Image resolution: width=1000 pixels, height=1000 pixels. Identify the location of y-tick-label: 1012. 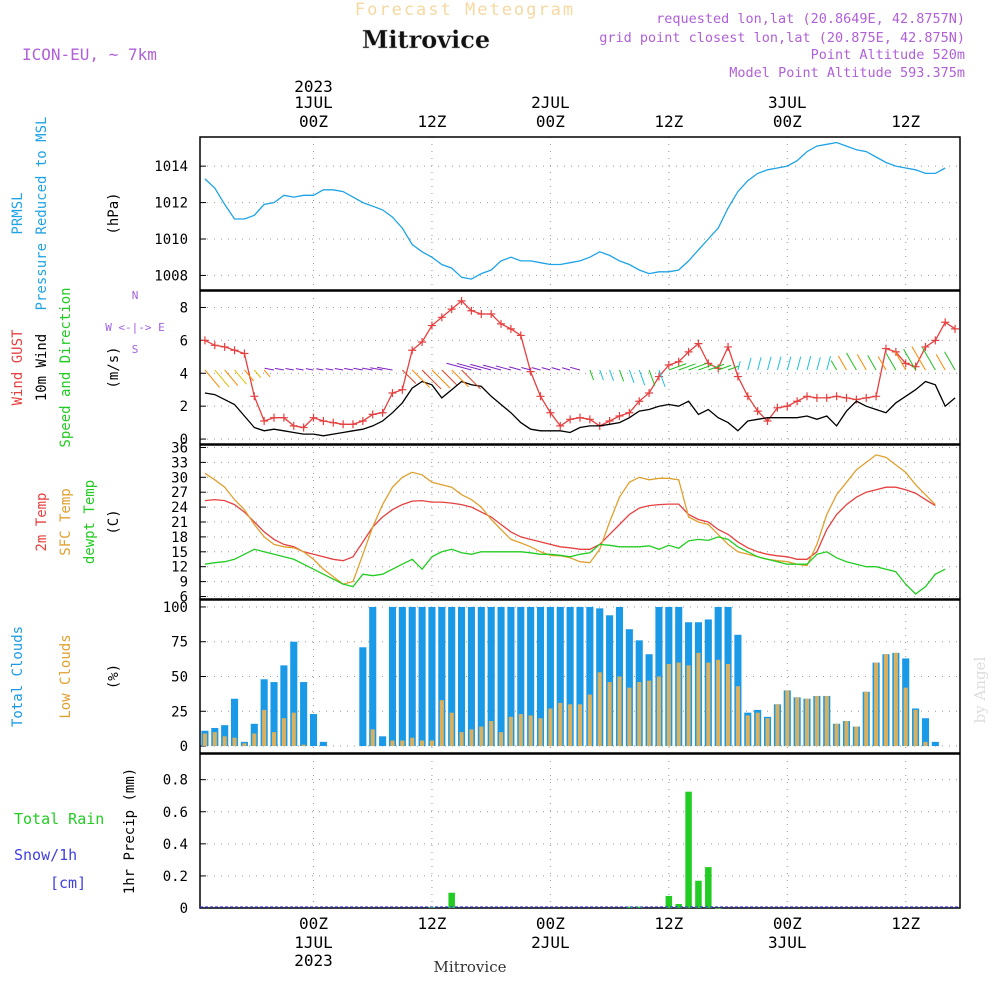
(171, 204).